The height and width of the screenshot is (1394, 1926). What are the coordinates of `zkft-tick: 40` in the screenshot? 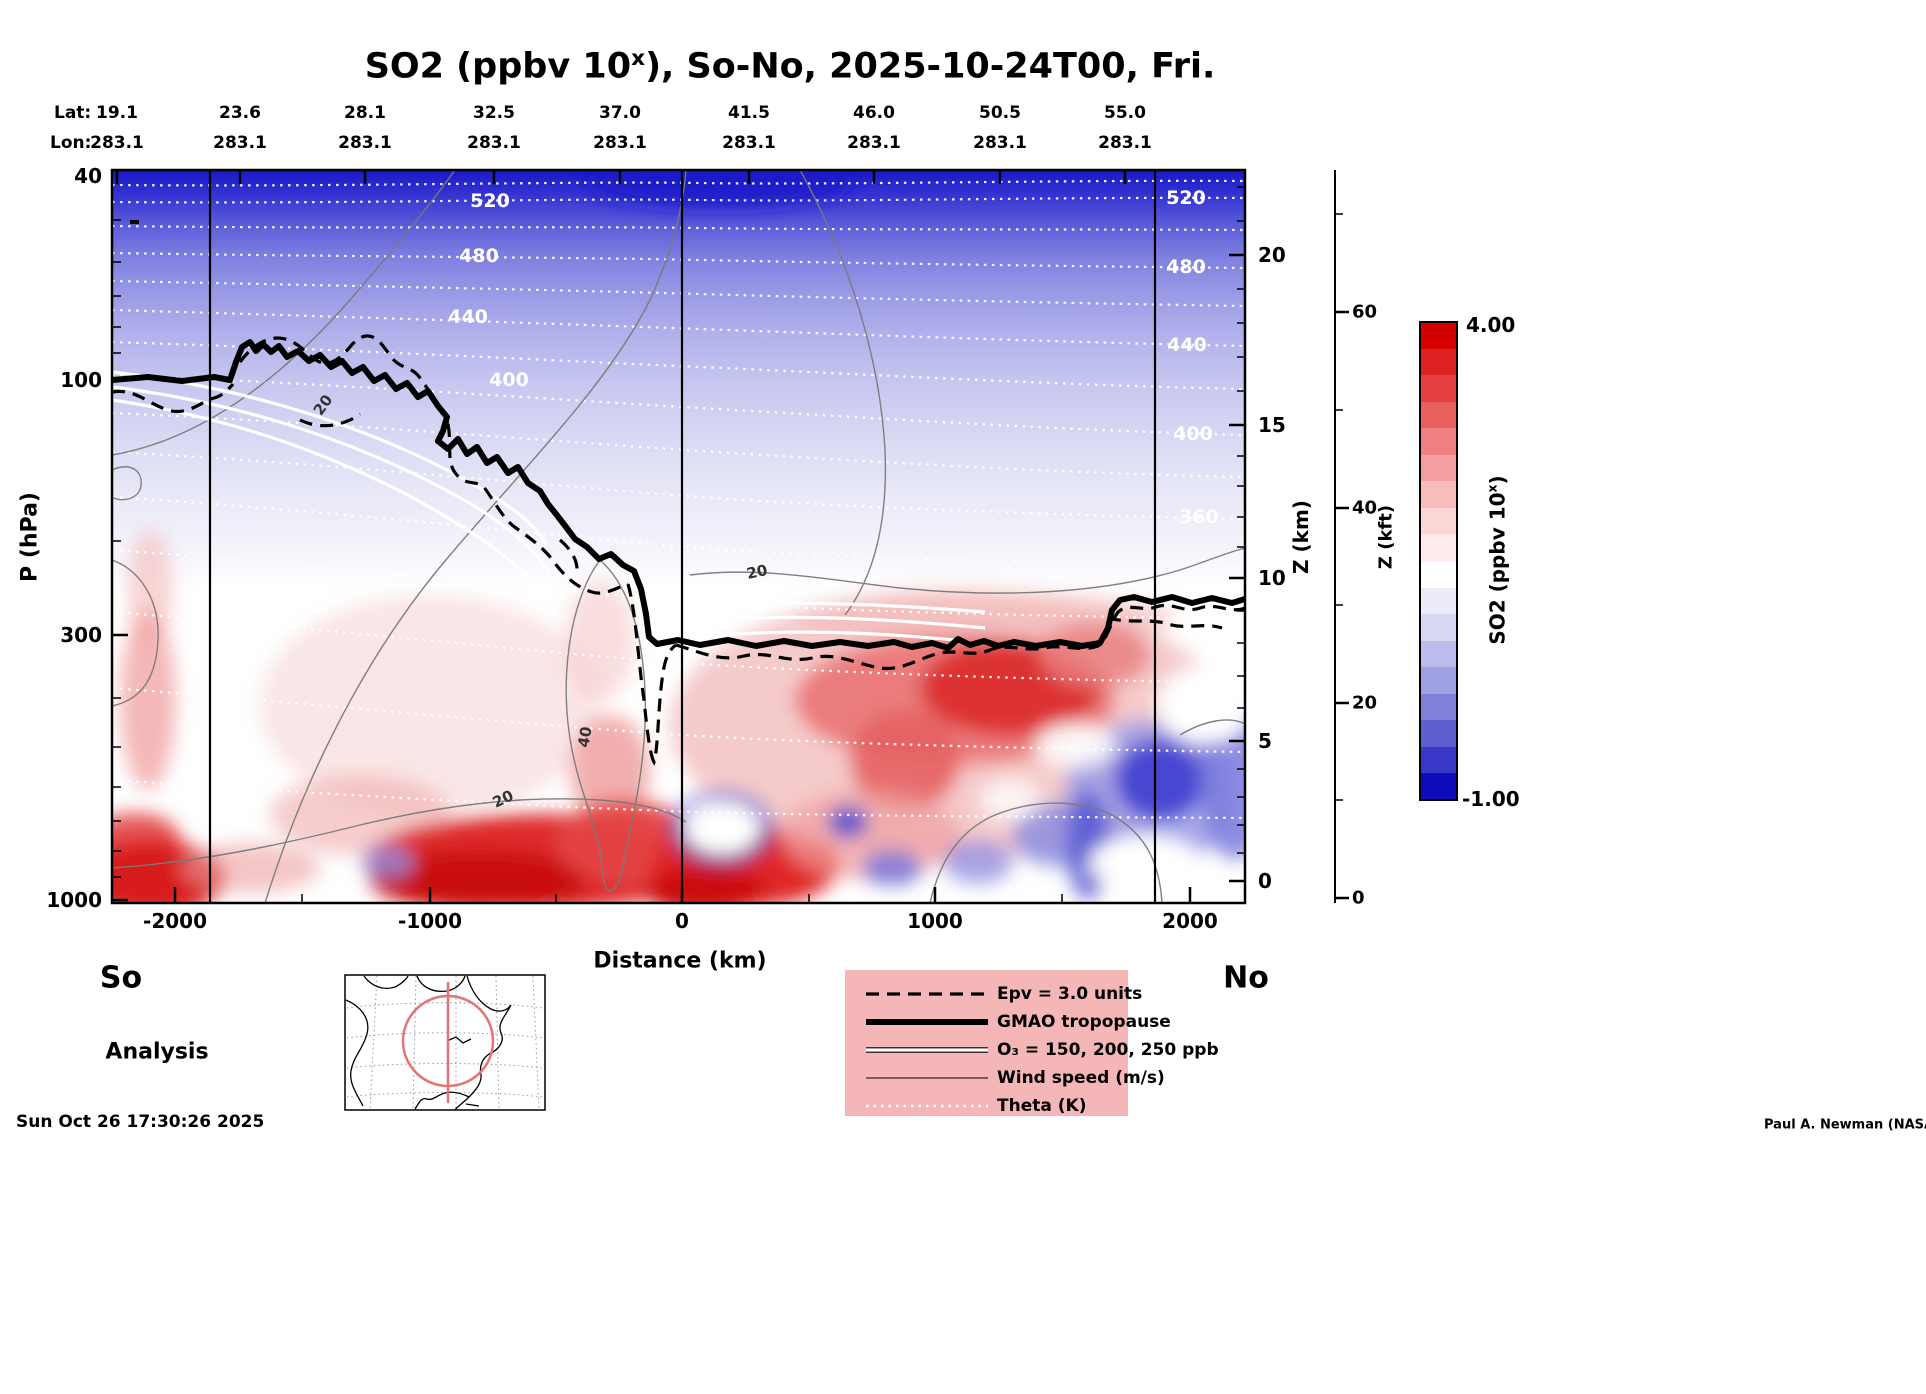 It's located at (1365, 508).